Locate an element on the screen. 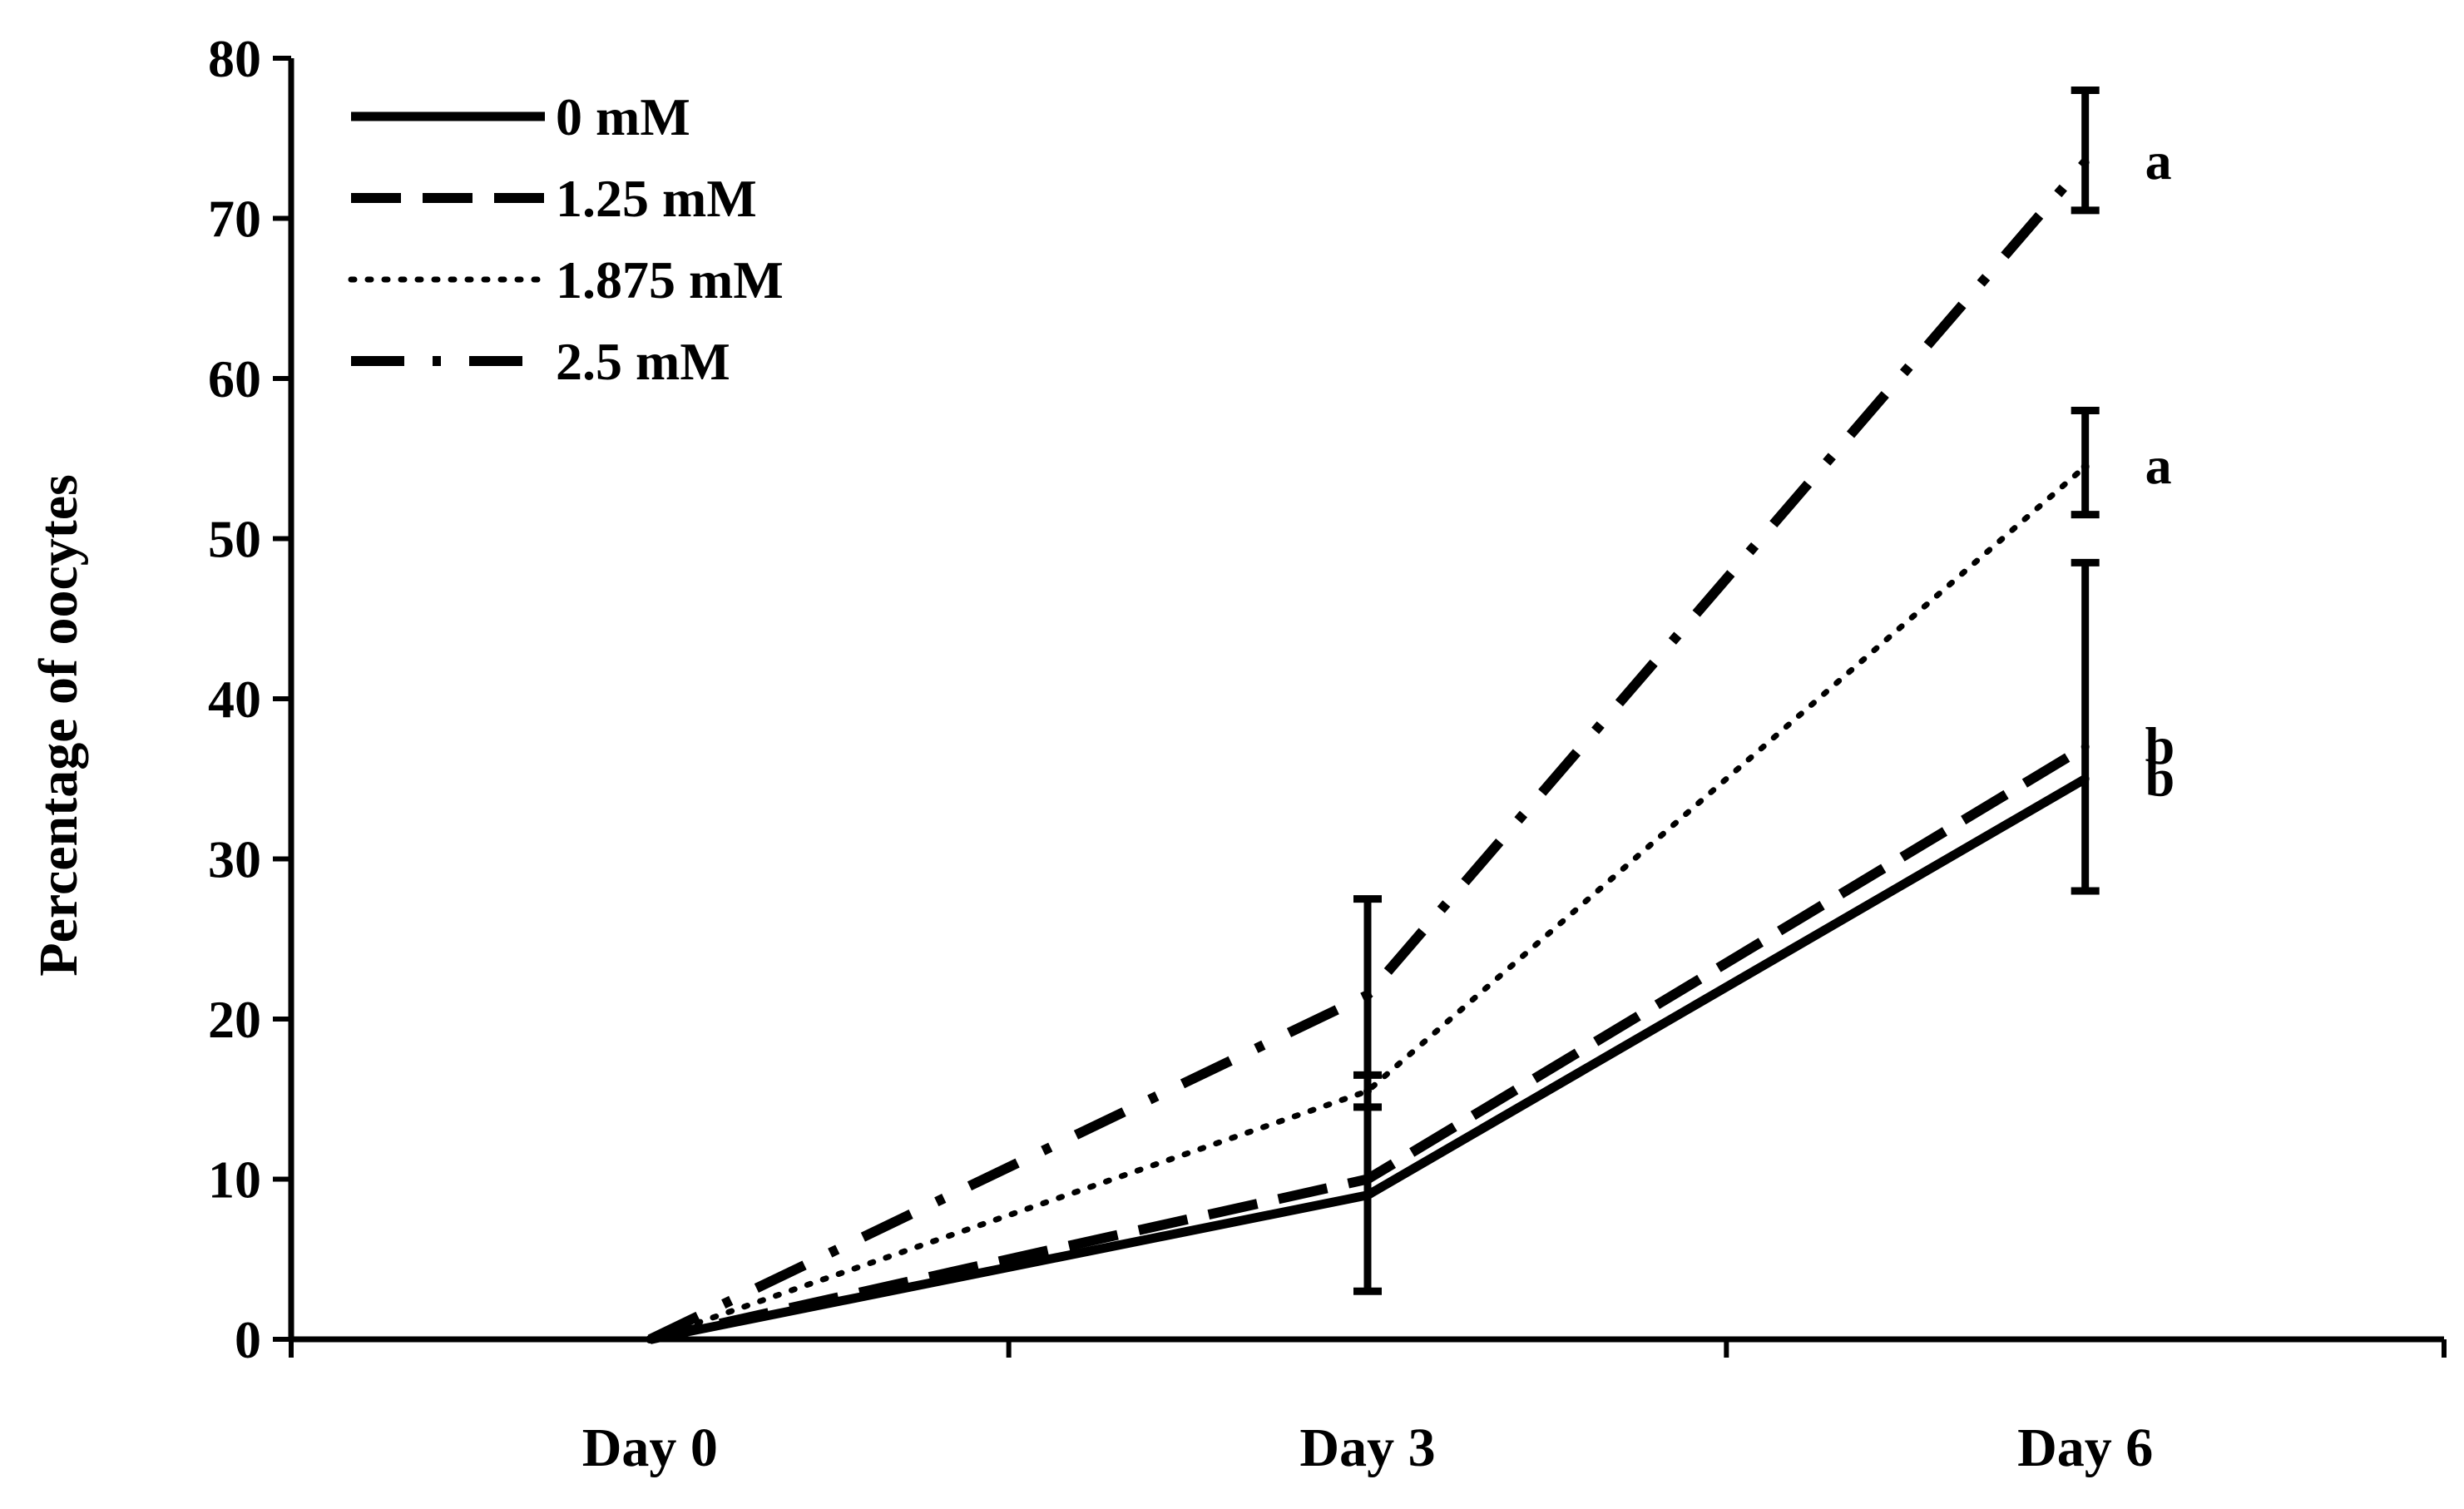 This screenshot has height=1509, width=2464. x-tick-label: Day 6 is located at coordinates (2085, 1447).